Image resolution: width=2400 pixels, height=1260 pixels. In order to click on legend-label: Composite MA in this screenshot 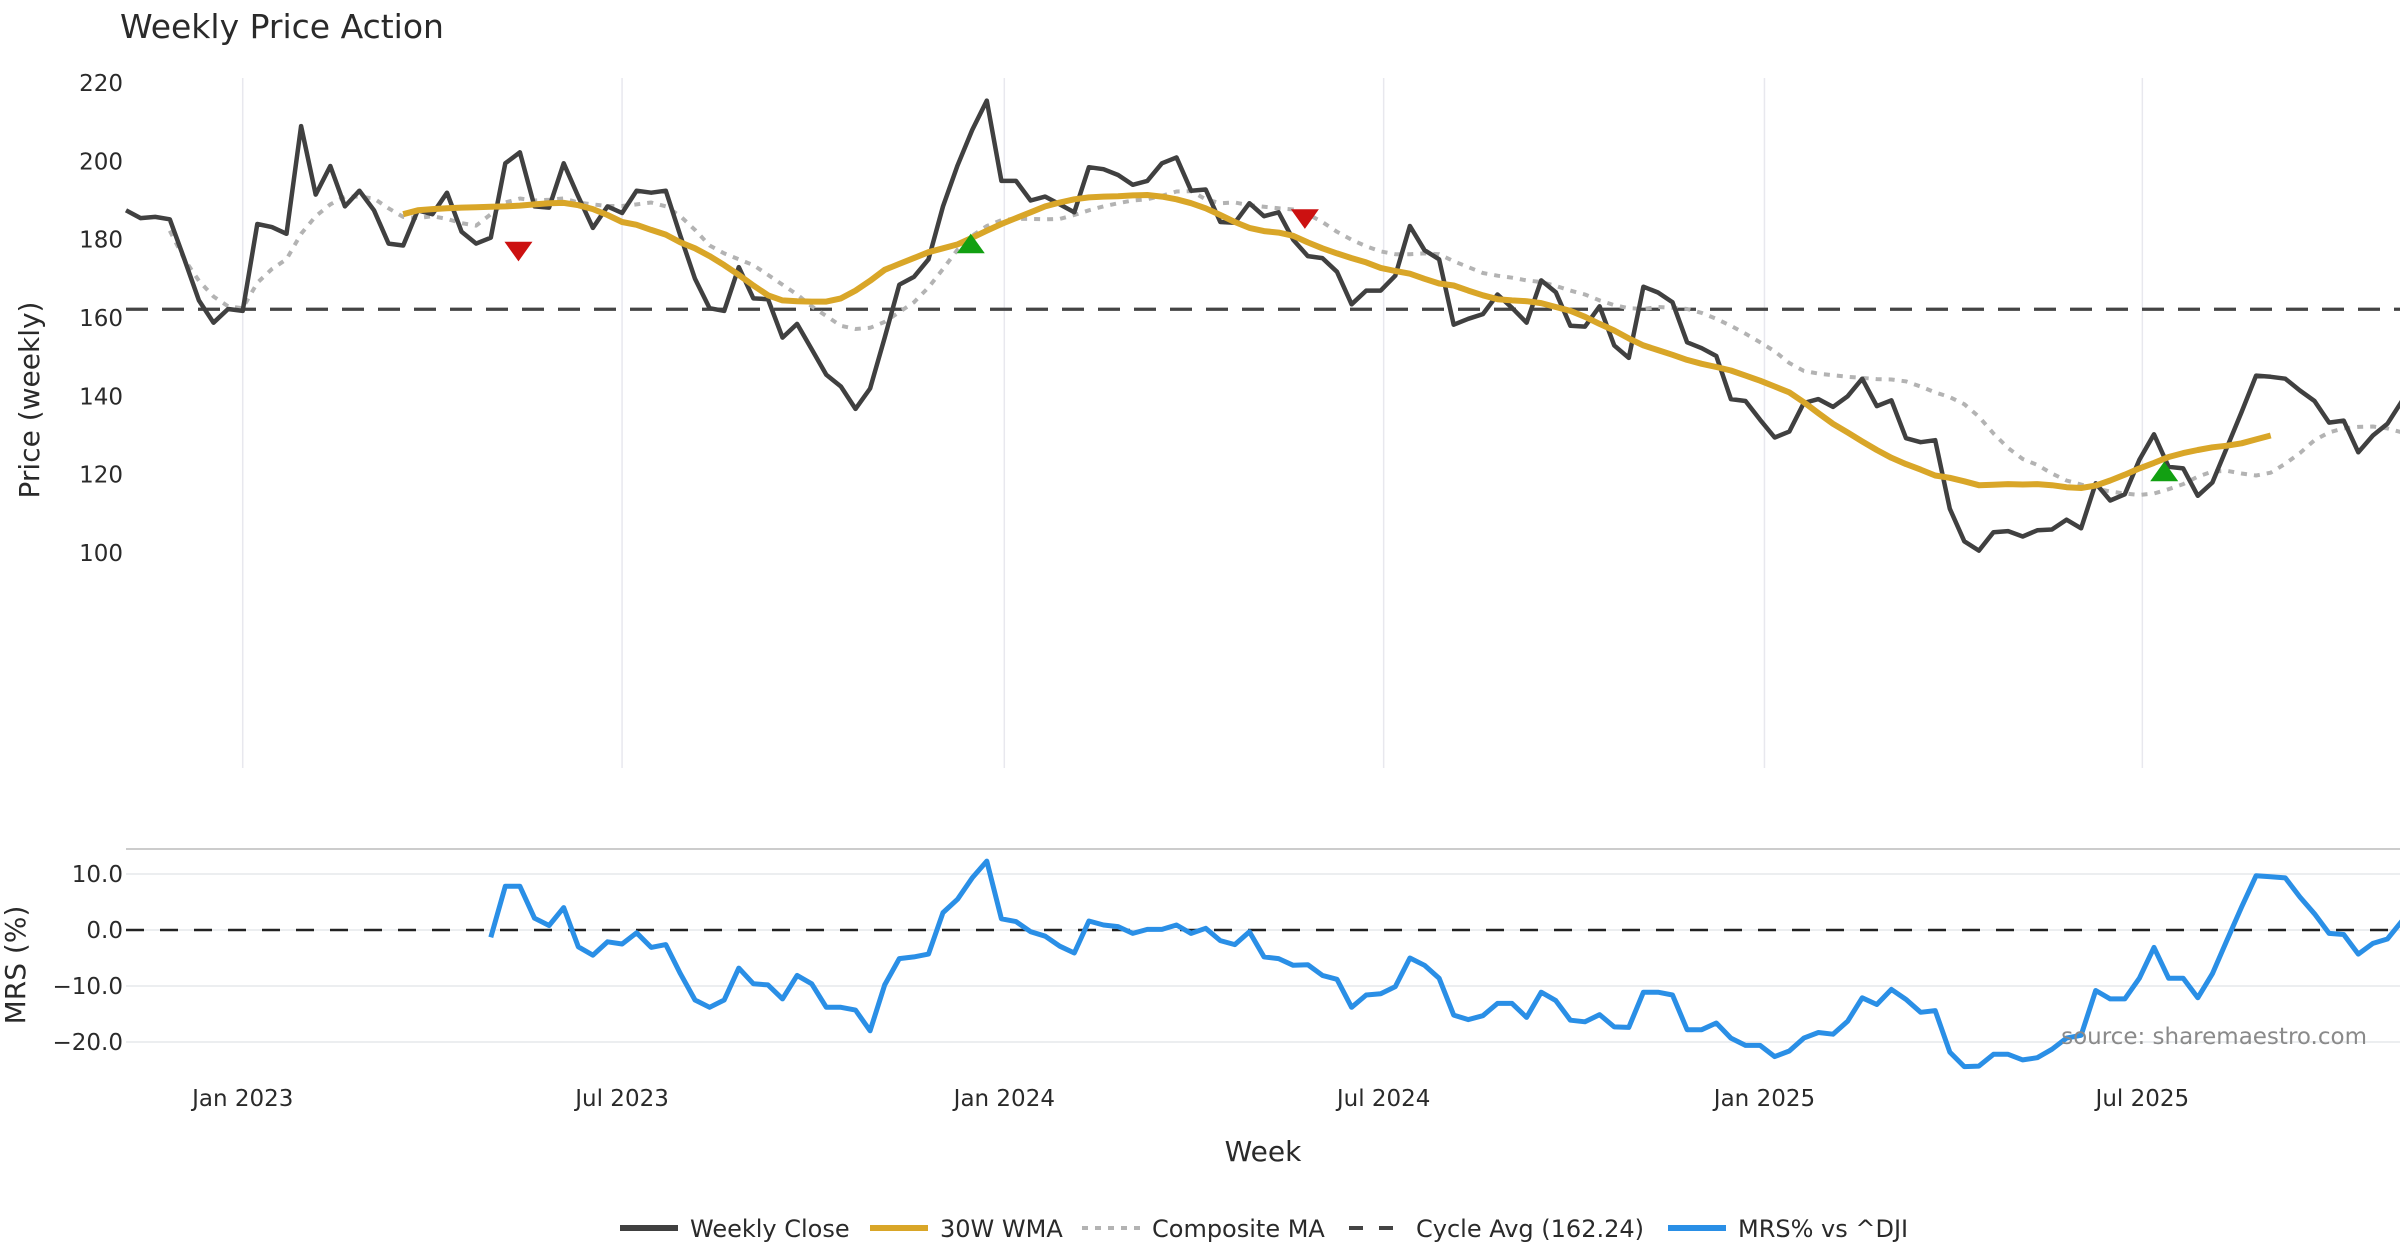, I will do `click(1238, 1229)`.